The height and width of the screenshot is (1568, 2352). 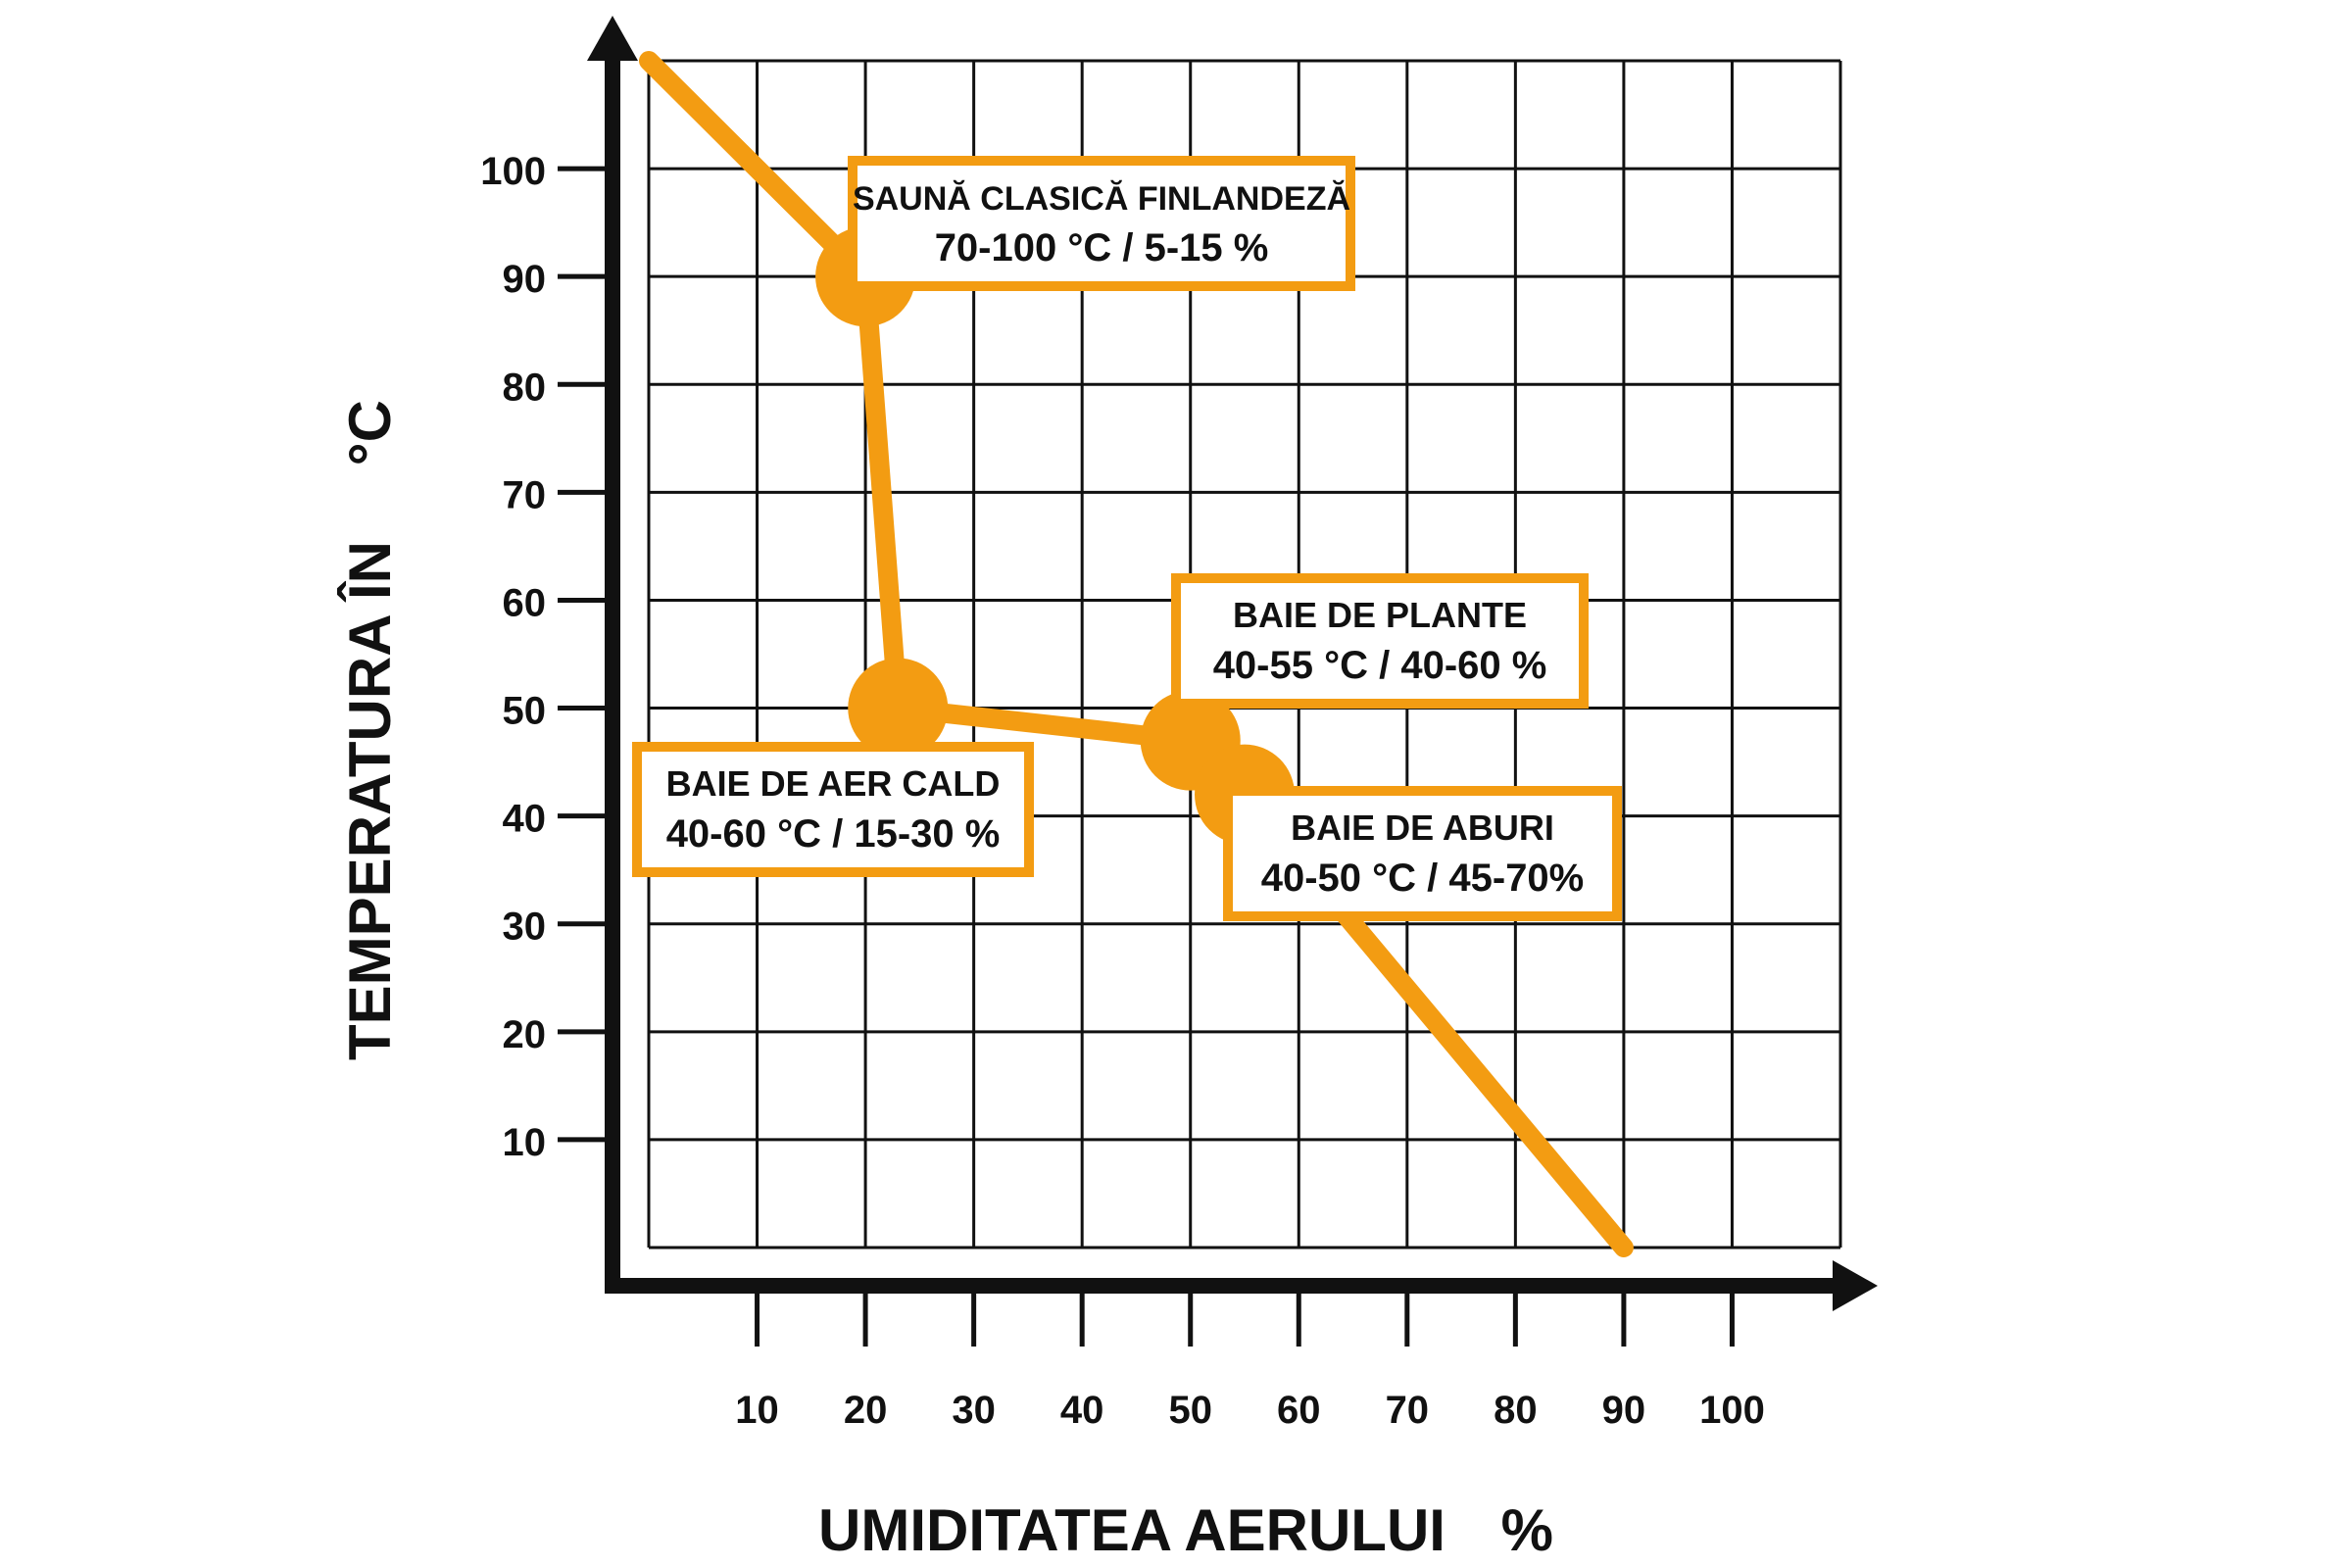 I want to click on y-tick-label-10: 10, so click(x=525, y=1142).